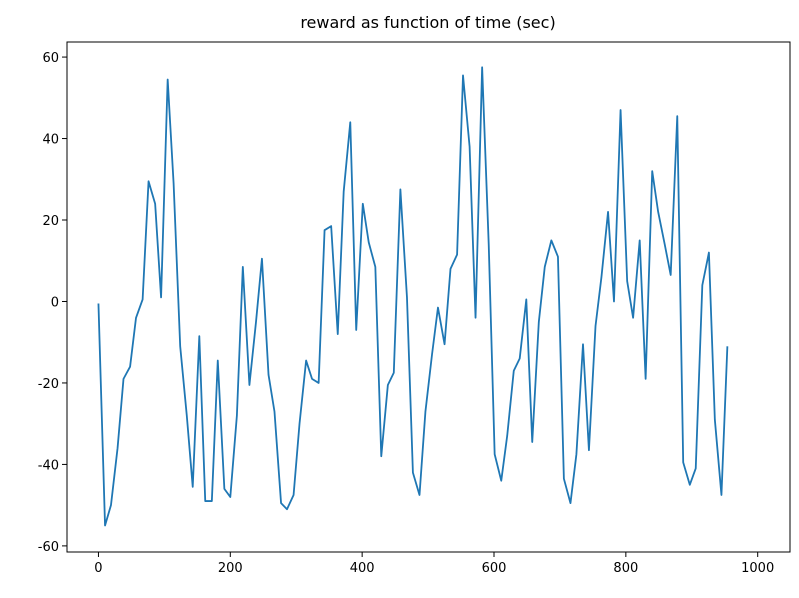 The height and width of the screenshot is (598, 799). I want to click on x-tick-label: 200, so click(230, 568).